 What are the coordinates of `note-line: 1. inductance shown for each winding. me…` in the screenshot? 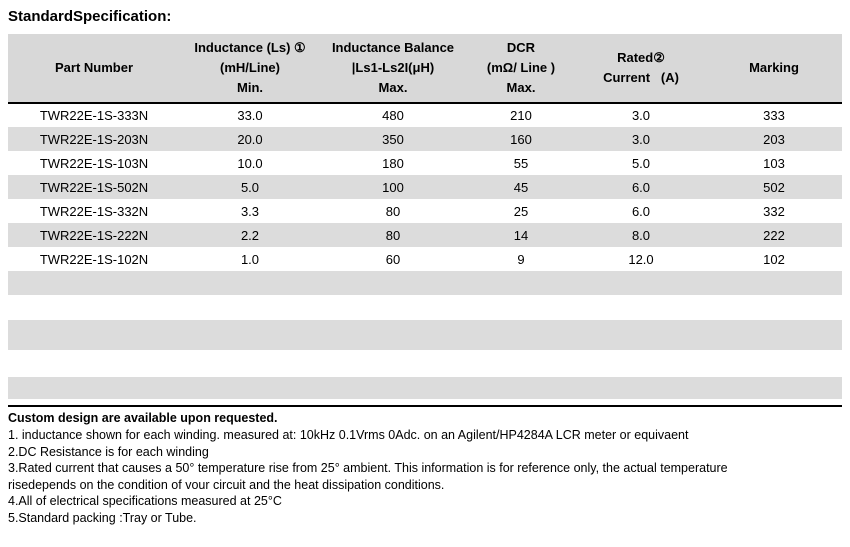 It's located at (348, 435).